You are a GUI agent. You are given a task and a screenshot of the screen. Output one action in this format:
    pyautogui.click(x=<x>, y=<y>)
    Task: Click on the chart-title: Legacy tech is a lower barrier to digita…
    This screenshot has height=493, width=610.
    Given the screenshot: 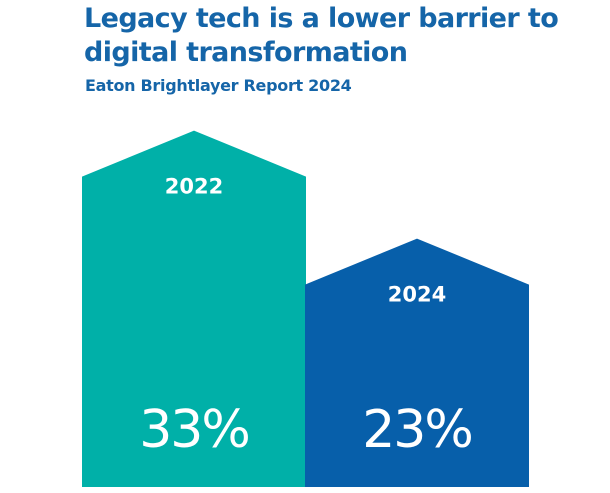 What is the action you would take?
    pyautogui.click(x=321, y=35)
    